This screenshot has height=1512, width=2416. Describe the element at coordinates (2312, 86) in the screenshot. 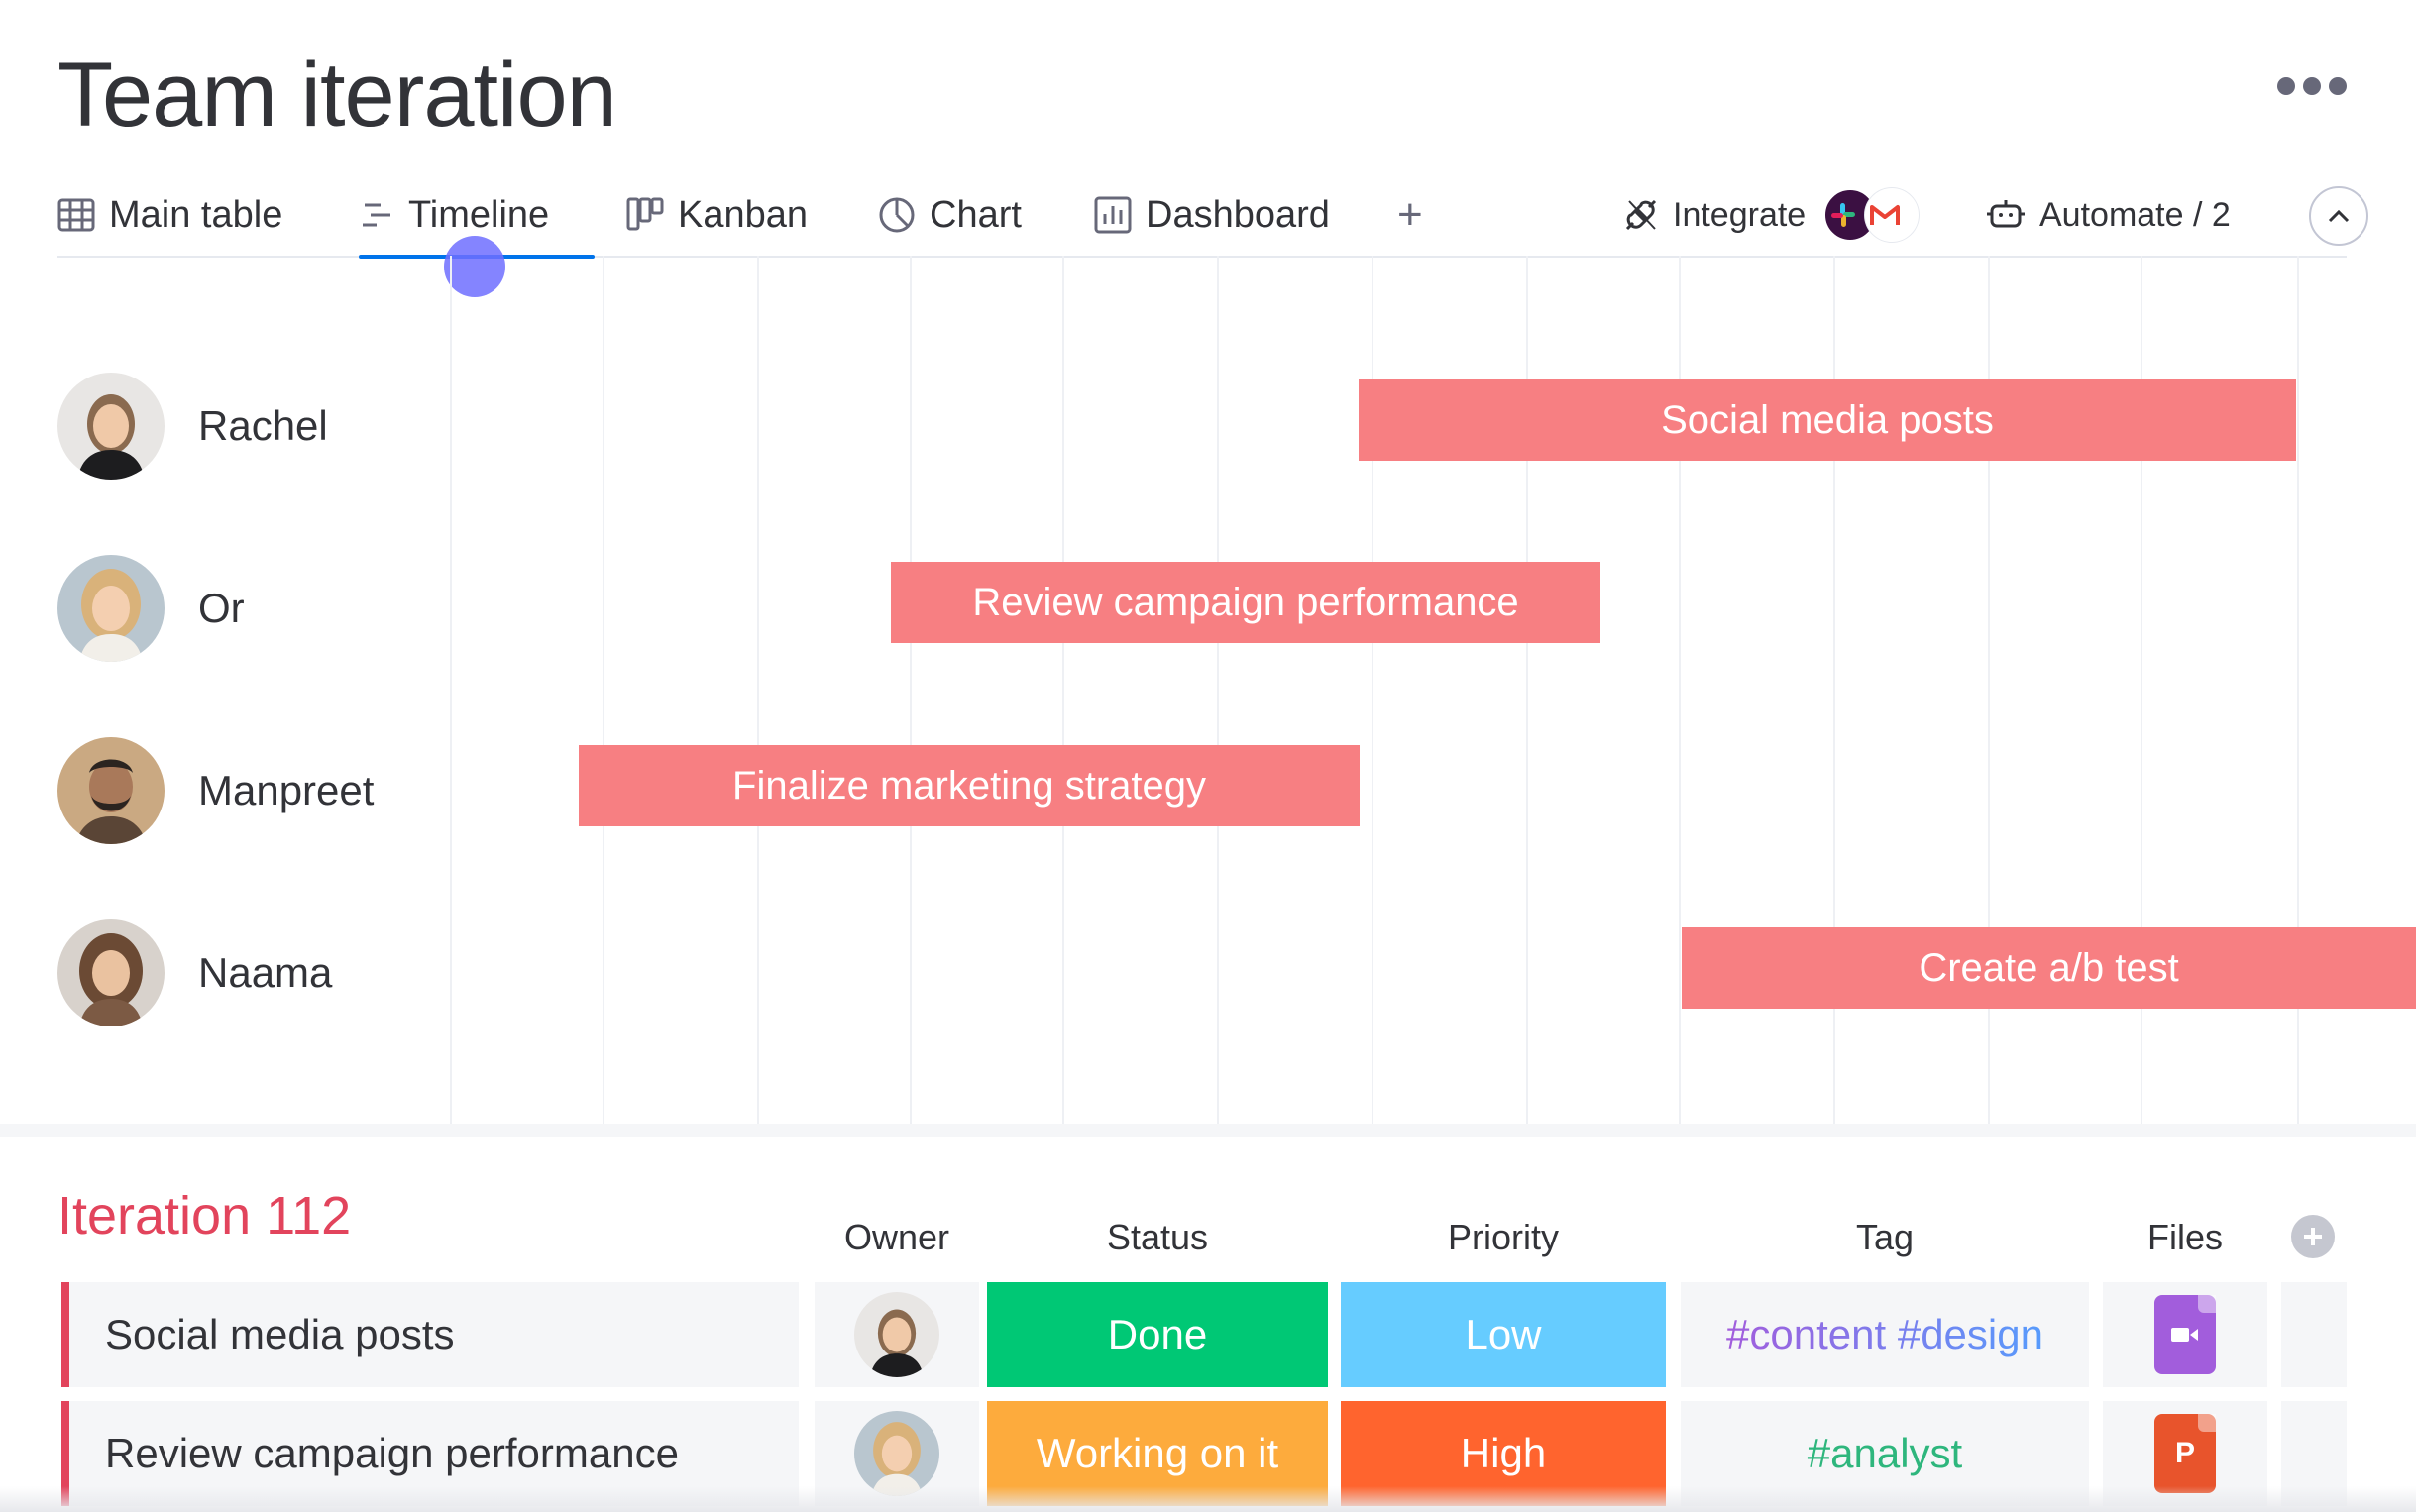

I see `more-options-icon` at that location.